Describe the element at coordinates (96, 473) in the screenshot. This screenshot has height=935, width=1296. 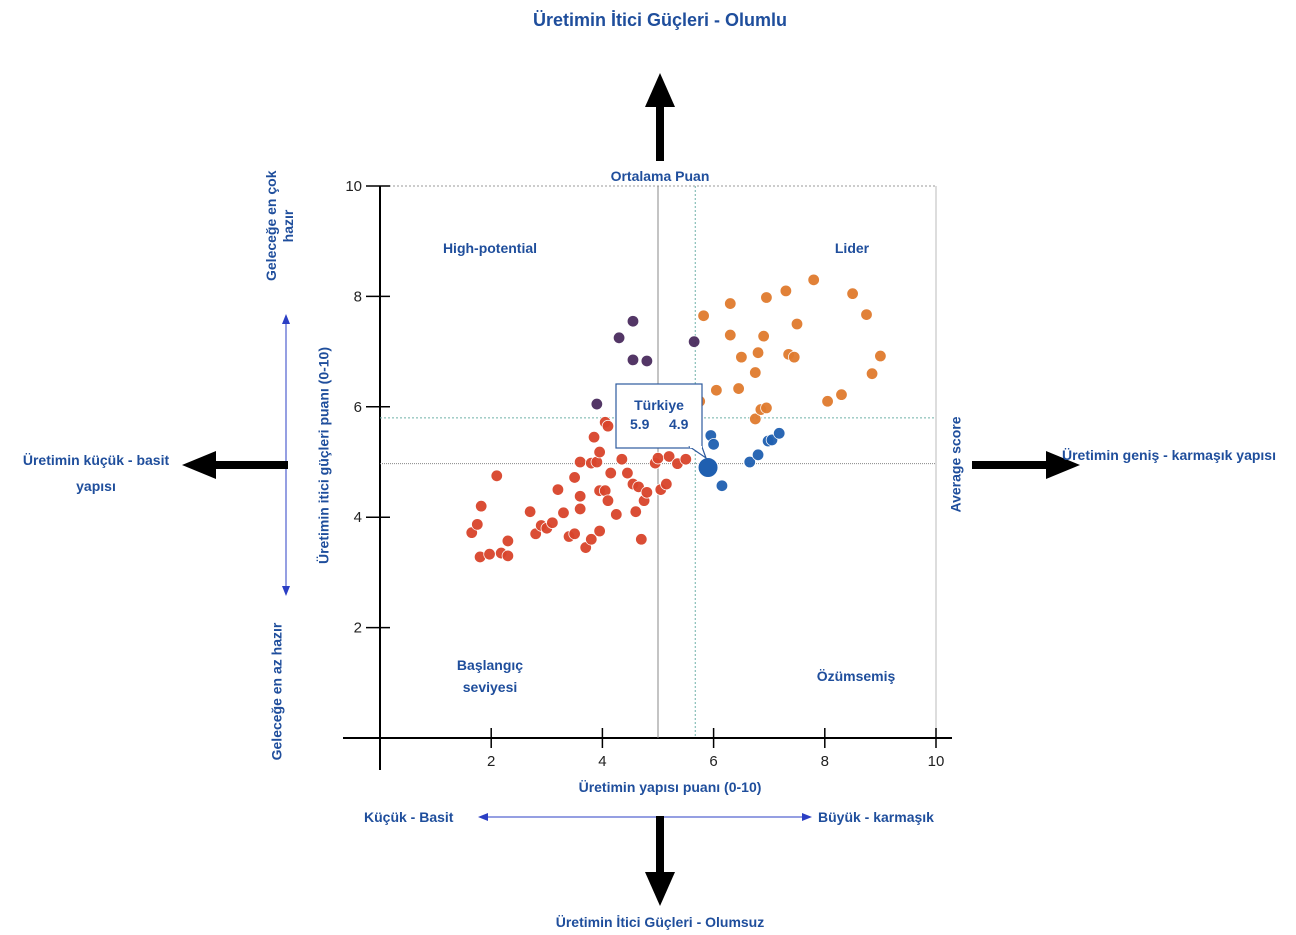
I see `left-title: Üretimin küçük - basit yapısı` at that location.